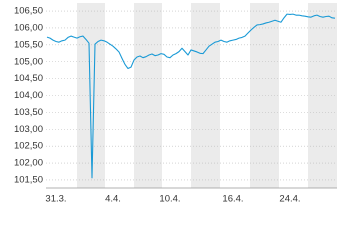 Image resolution: width=341 pixels, height=240 pixels. What do you see at coordinates (28, 146) in the screenshot?
I see `y-tick-label: 102,50` at bounding box center [28, 146].